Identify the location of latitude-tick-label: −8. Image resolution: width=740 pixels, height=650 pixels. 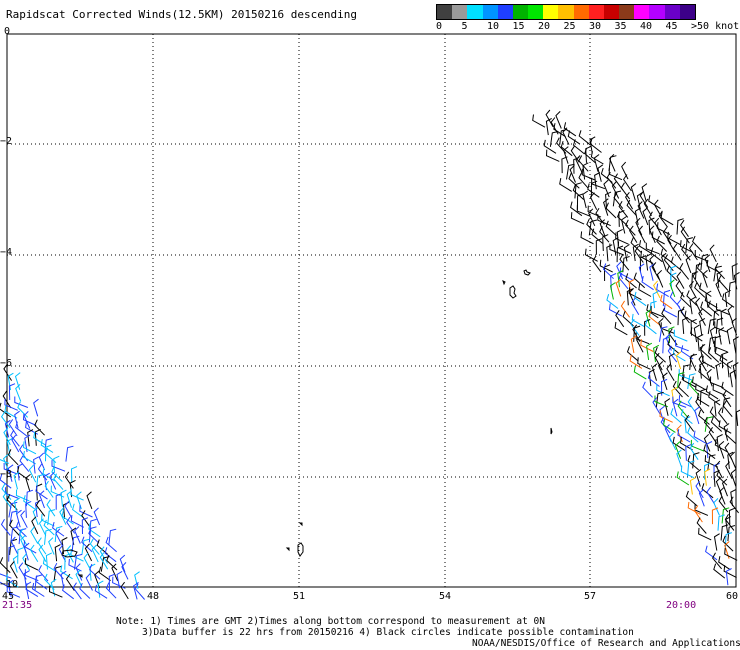
(6, 474).